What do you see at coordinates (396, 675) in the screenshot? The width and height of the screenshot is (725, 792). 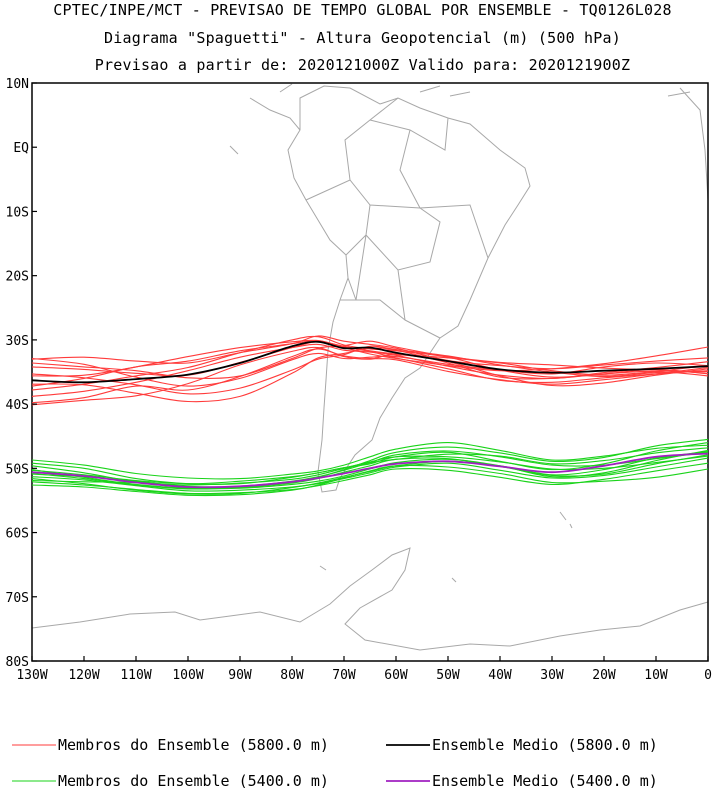 I see `x-tick-label: 60W` at bounding box center [396, 675].